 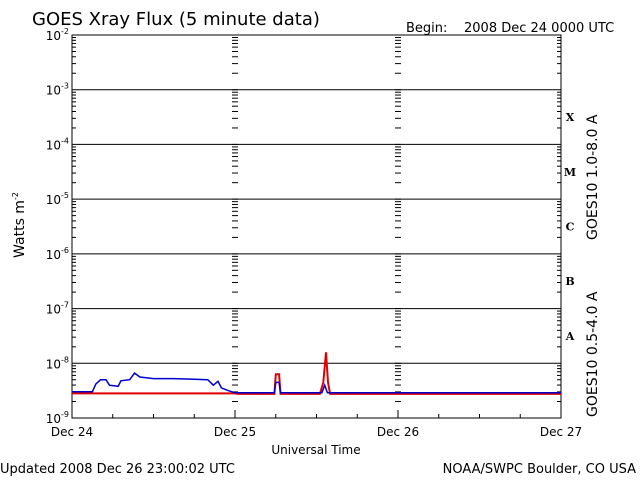 I want to click on y-axis-label: Watts m-2, so click(x=19, y=225).